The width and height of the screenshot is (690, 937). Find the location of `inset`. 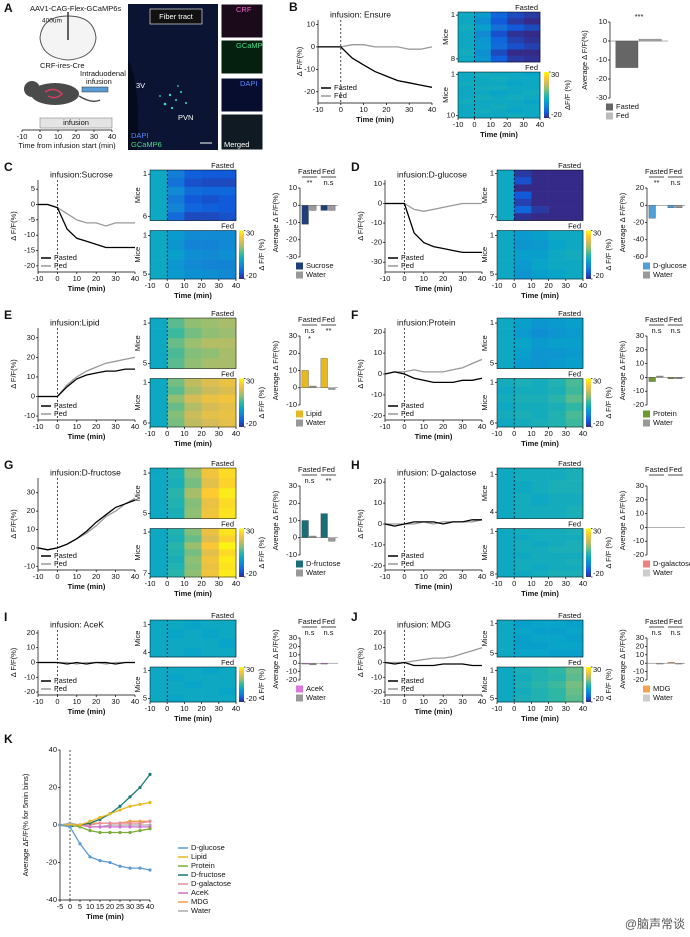

inset is located at coordinates (242, 21).